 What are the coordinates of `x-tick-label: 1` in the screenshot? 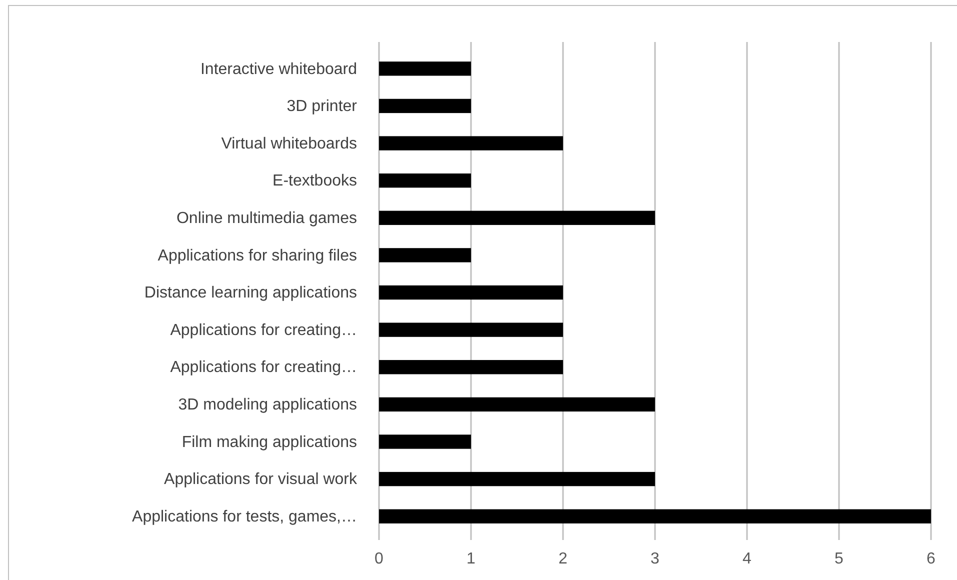 It's located at (471, 559).